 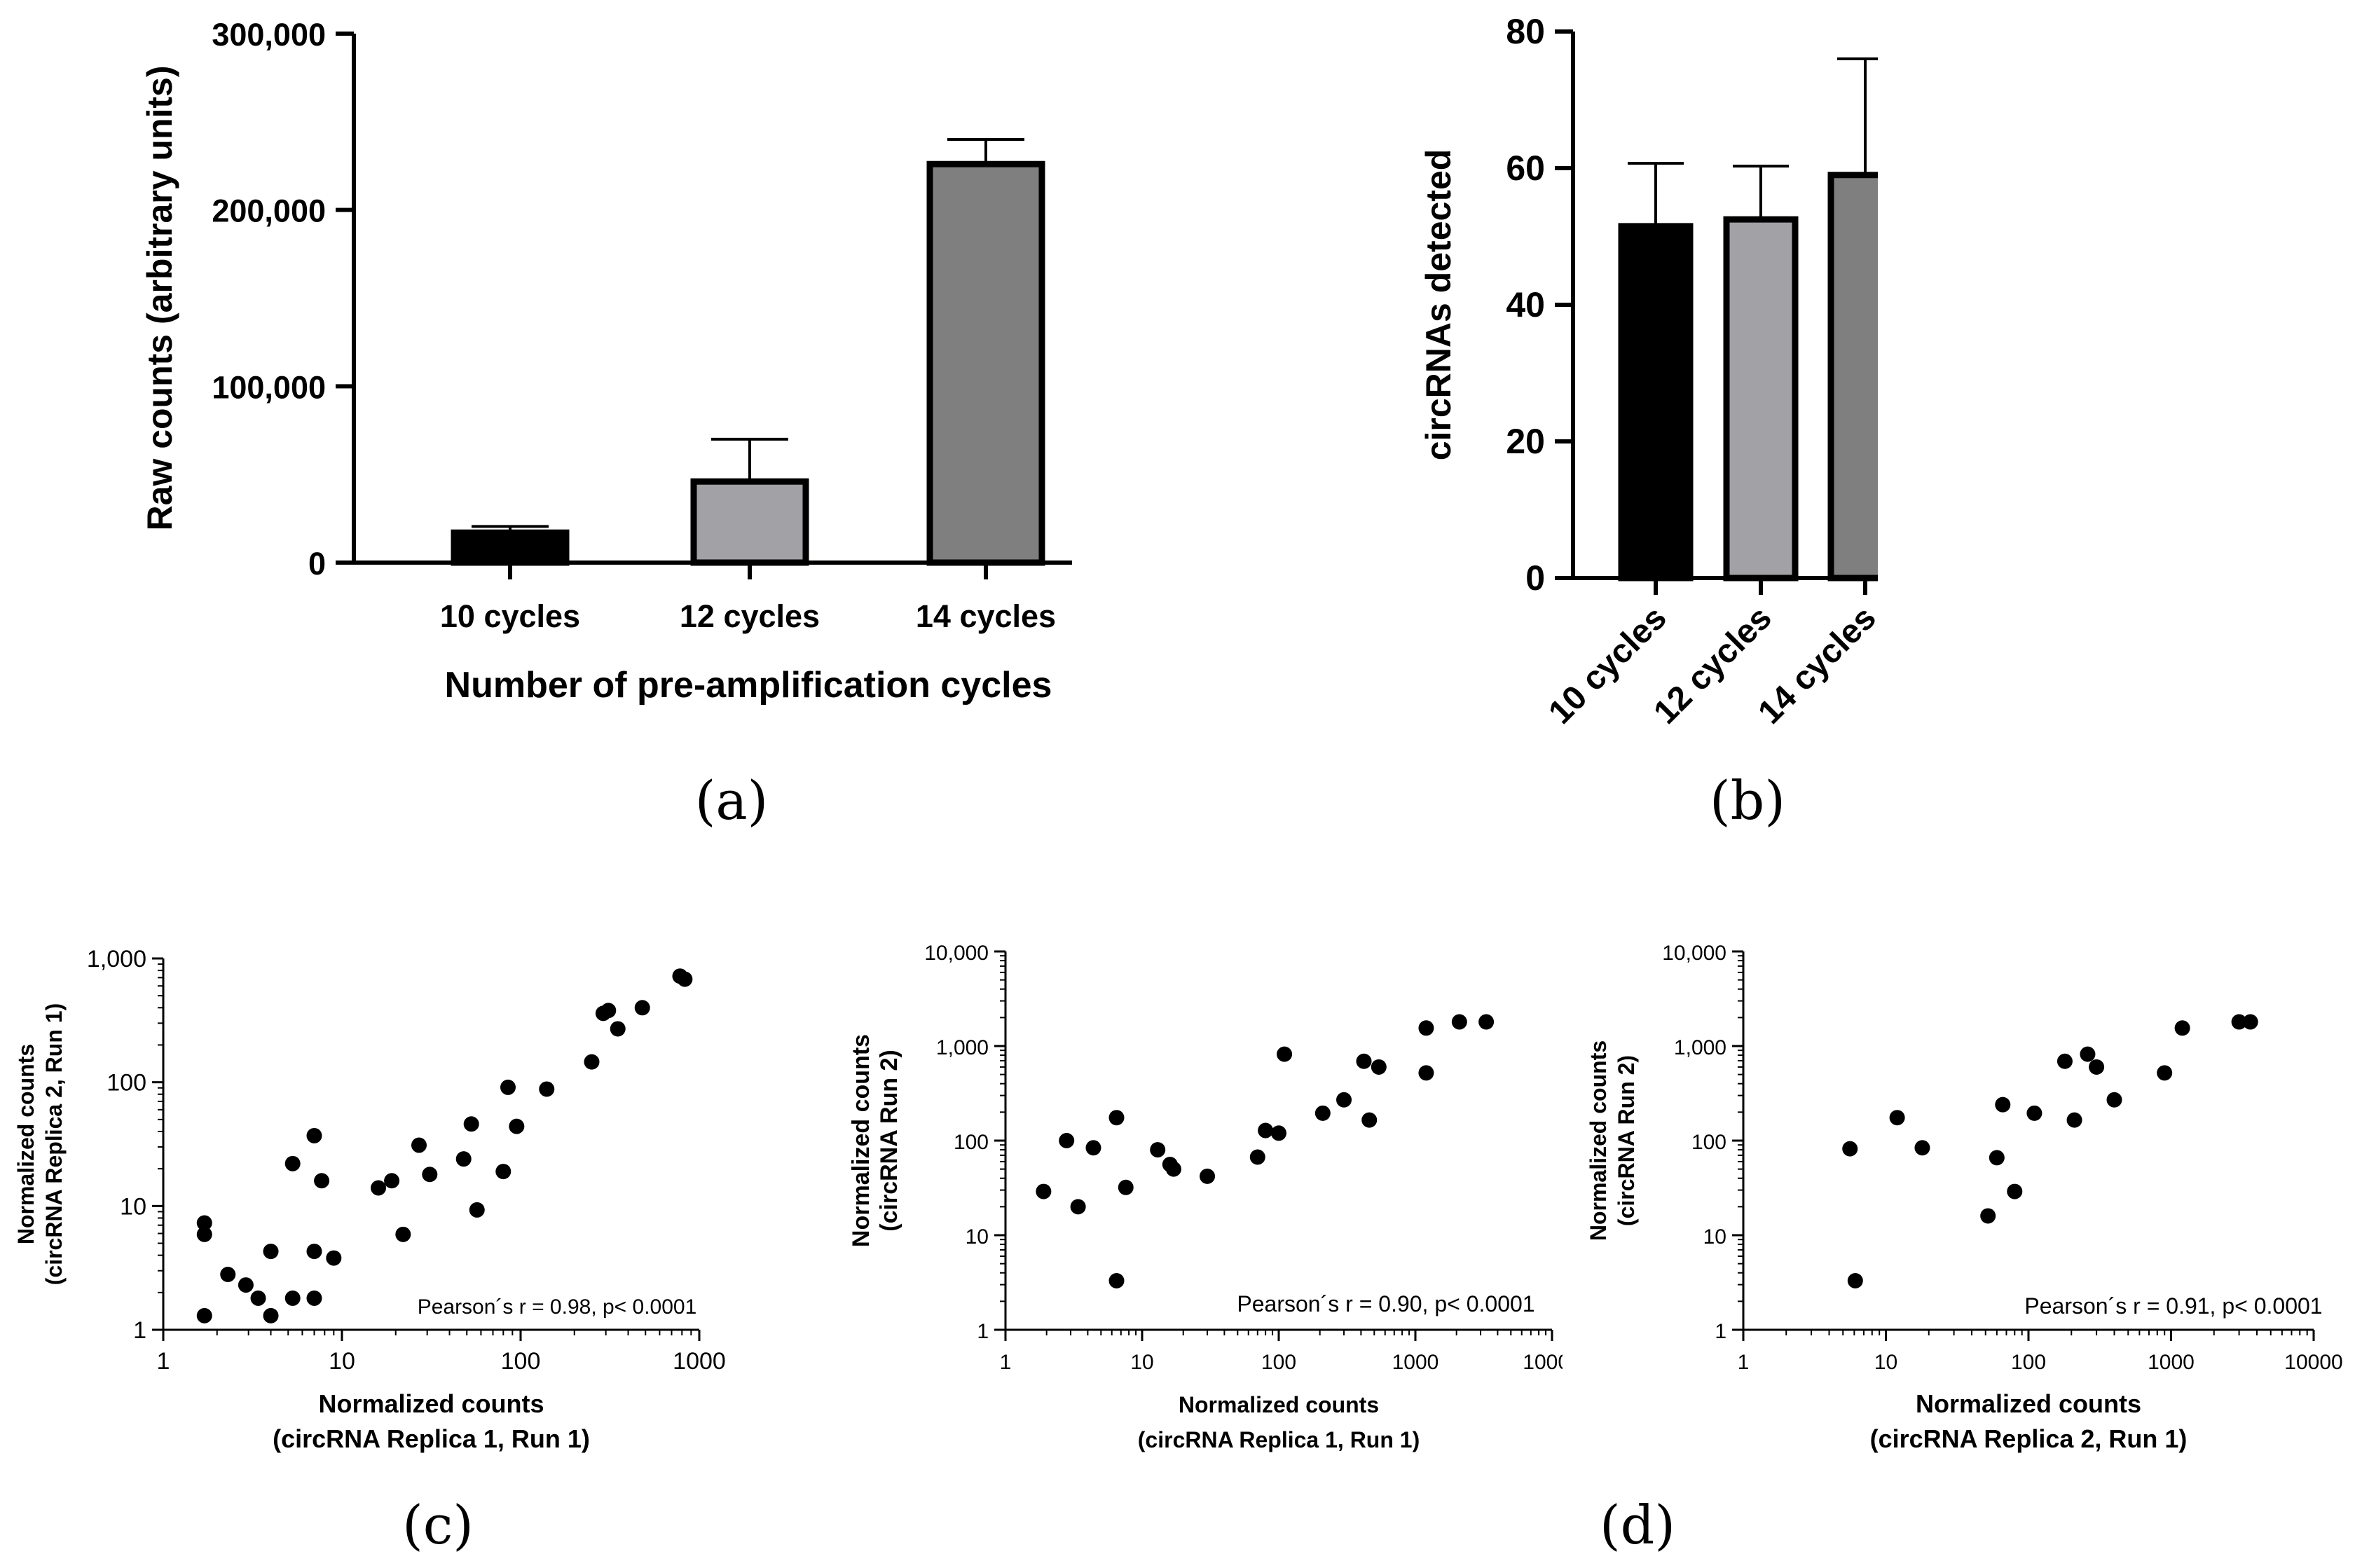 What do you see at coordinates (1852, 377) in the screenshot?
I see `bar-14-cycles` at bounding box center [1852, 377].